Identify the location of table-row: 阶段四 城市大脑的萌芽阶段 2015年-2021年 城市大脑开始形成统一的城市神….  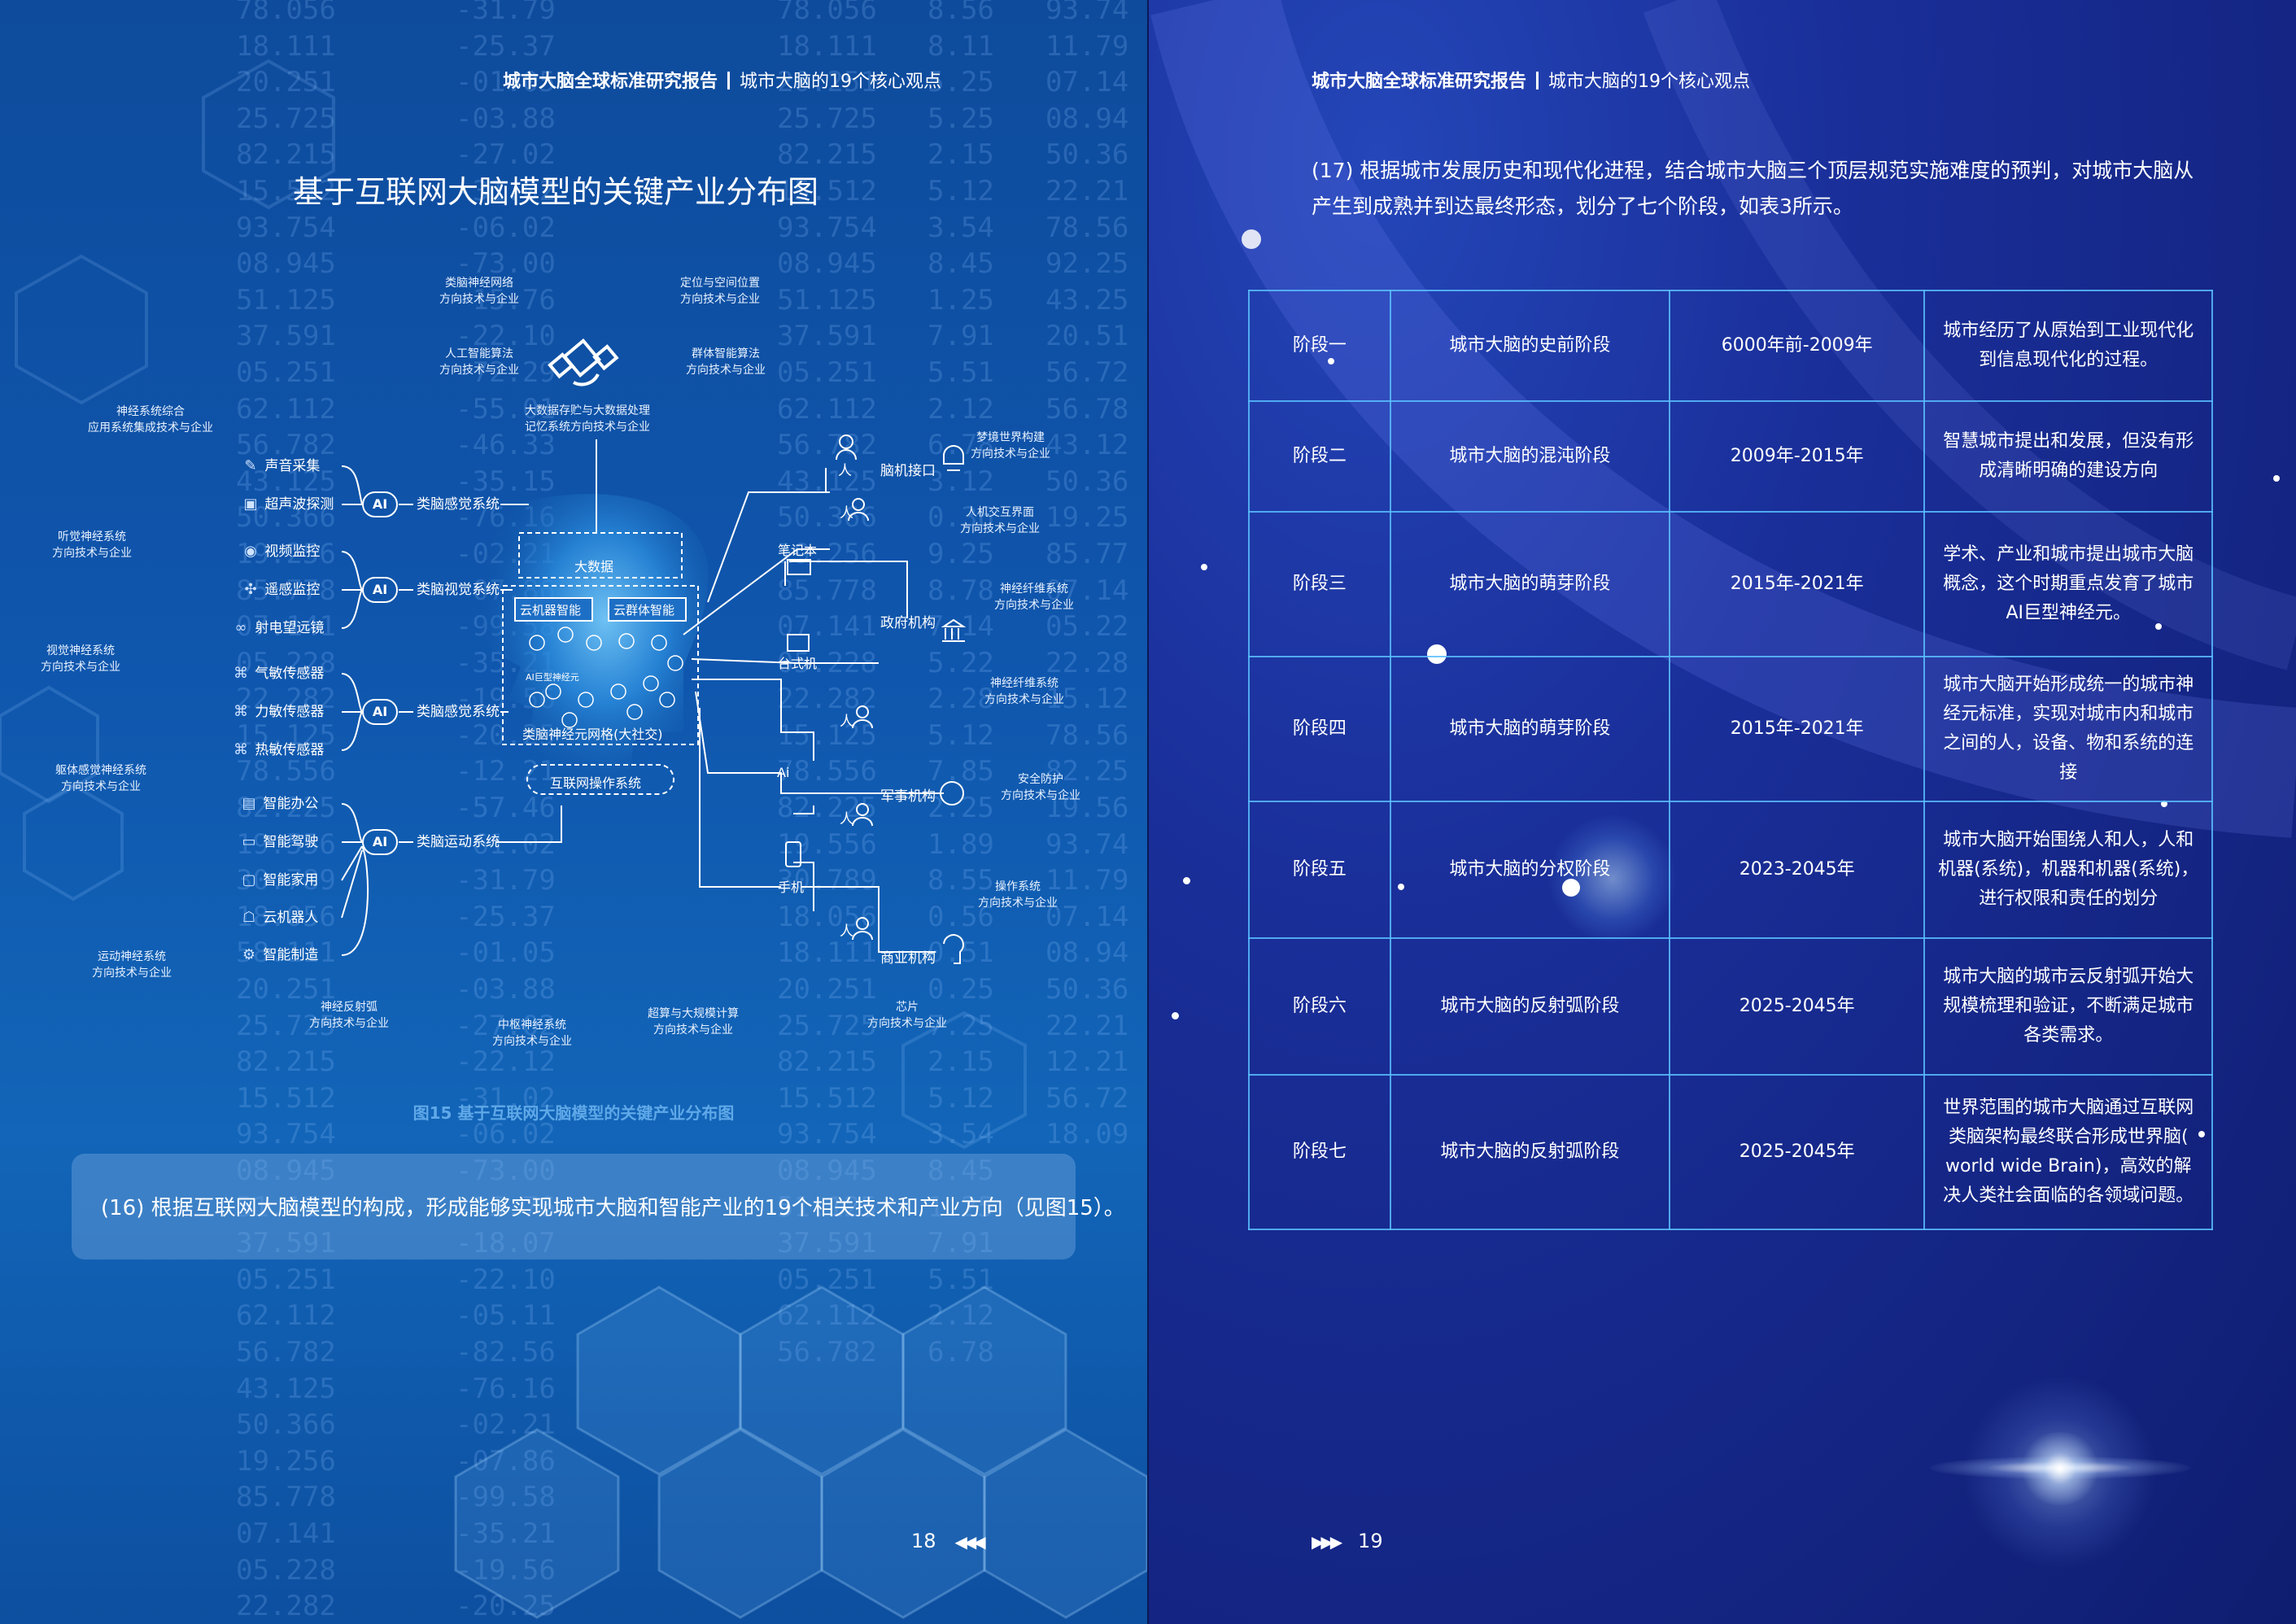
(1730, 729).